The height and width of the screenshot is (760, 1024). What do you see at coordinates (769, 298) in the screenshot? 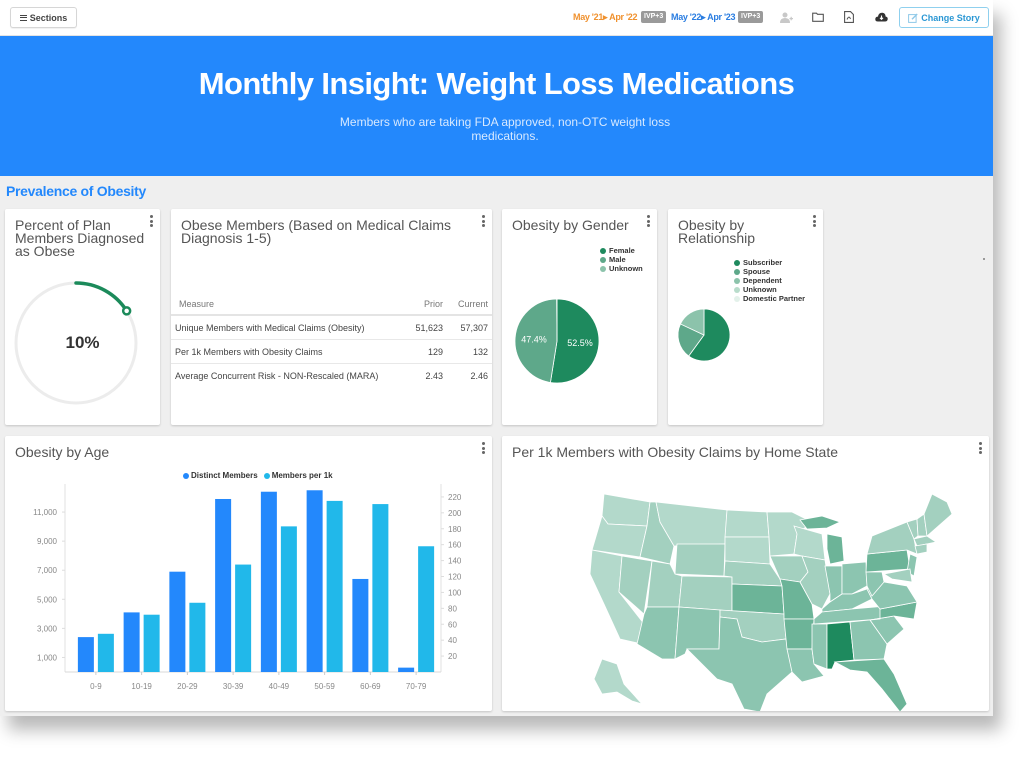
I see `legend-item: Domestic Partner` at bounding box center [769, 298].